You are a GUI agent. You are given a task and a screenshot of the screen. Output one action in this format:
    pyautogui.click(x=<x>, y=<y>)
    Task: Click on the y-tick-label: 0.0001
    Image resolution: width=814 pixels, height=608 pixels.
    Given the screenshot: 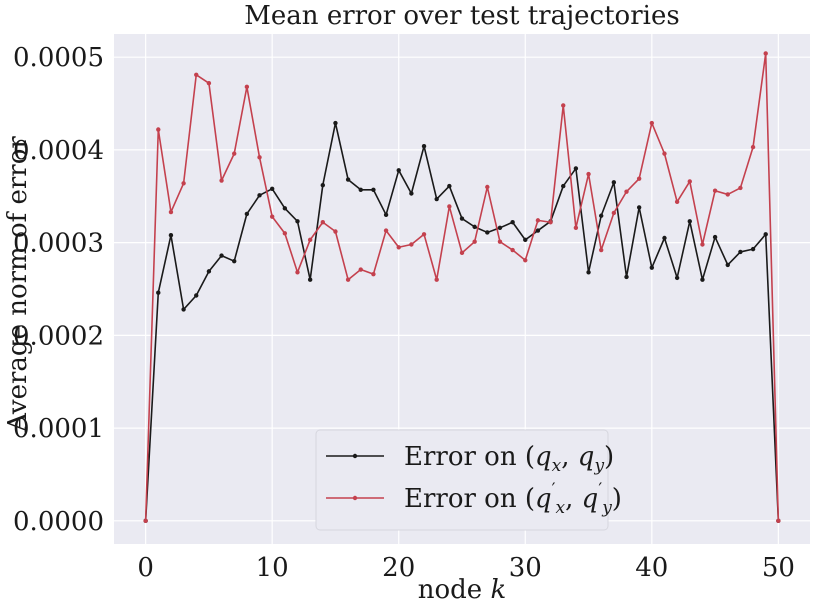 What is the action you would take?
    pyautogui.click(x=58, y=429)
    